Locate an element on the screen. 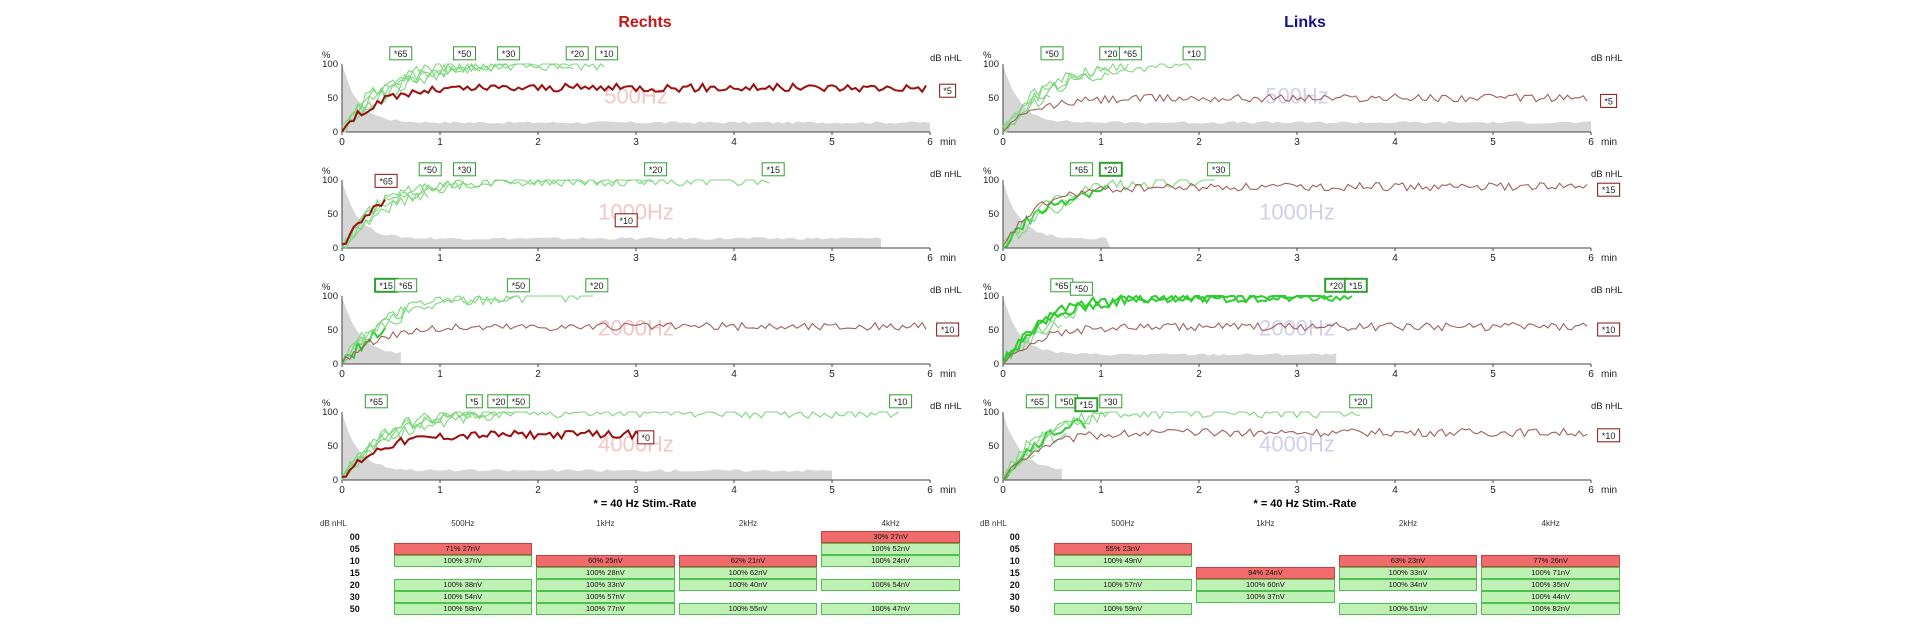  result-cell: 100% 40nV is located at coordinates (748, 585).